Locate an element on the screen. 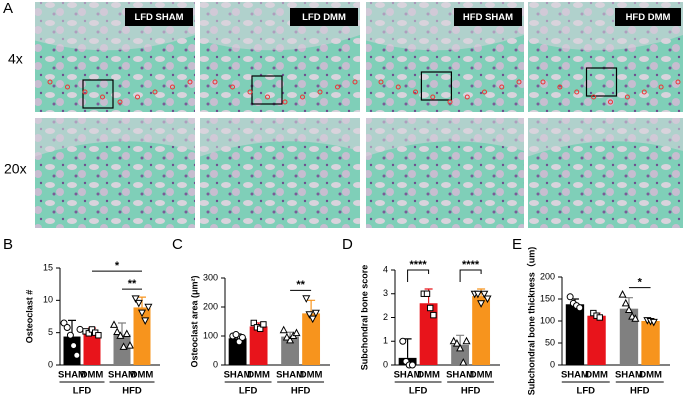 Image resolution: width=685 pixels, height=420 pixels. significance-bracket is located at coordinates (470, 275).